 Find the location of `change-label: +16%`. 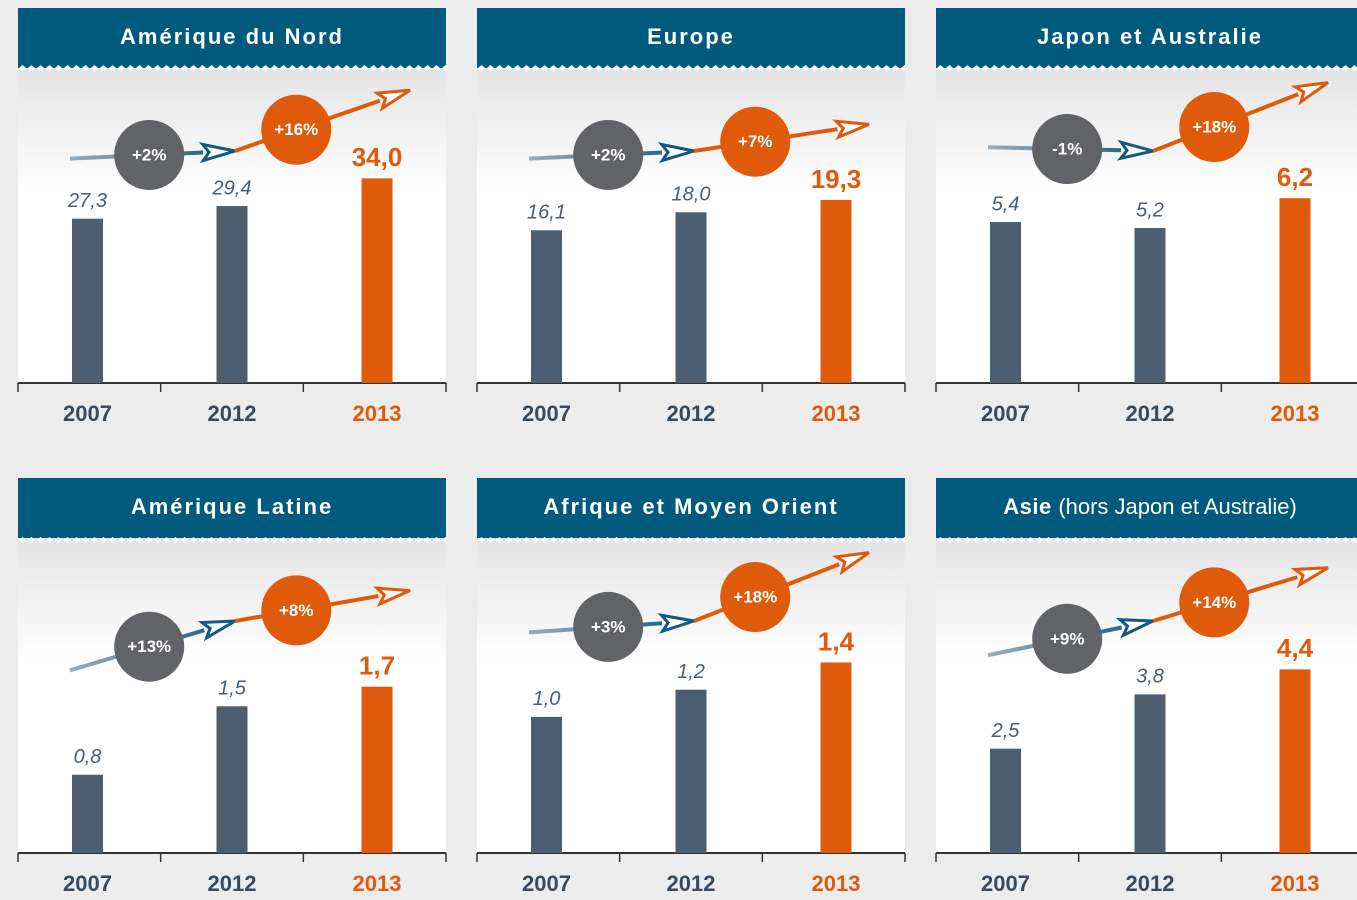

change-label: +16% is located at coordinates (296, 129).